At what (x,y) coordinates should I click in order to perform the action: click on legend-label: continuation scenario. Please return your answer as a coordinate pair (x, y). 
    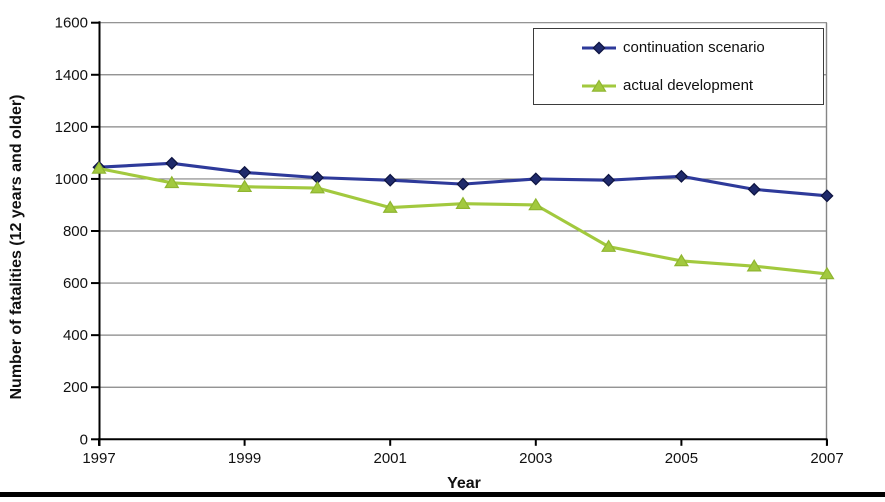
    Looking at the image, I should click on (694, 47).